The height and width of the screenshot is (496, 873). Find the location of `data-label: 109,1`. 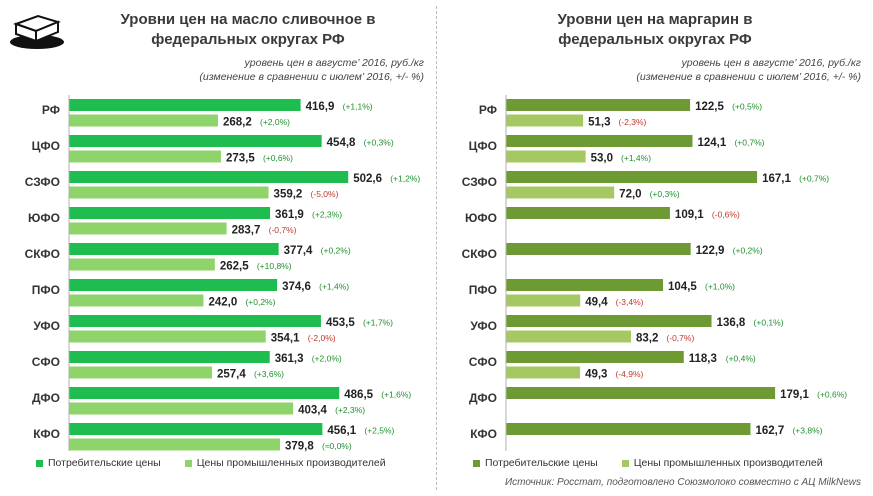

data-label: 109,1 is located at coordinates (689, 215).